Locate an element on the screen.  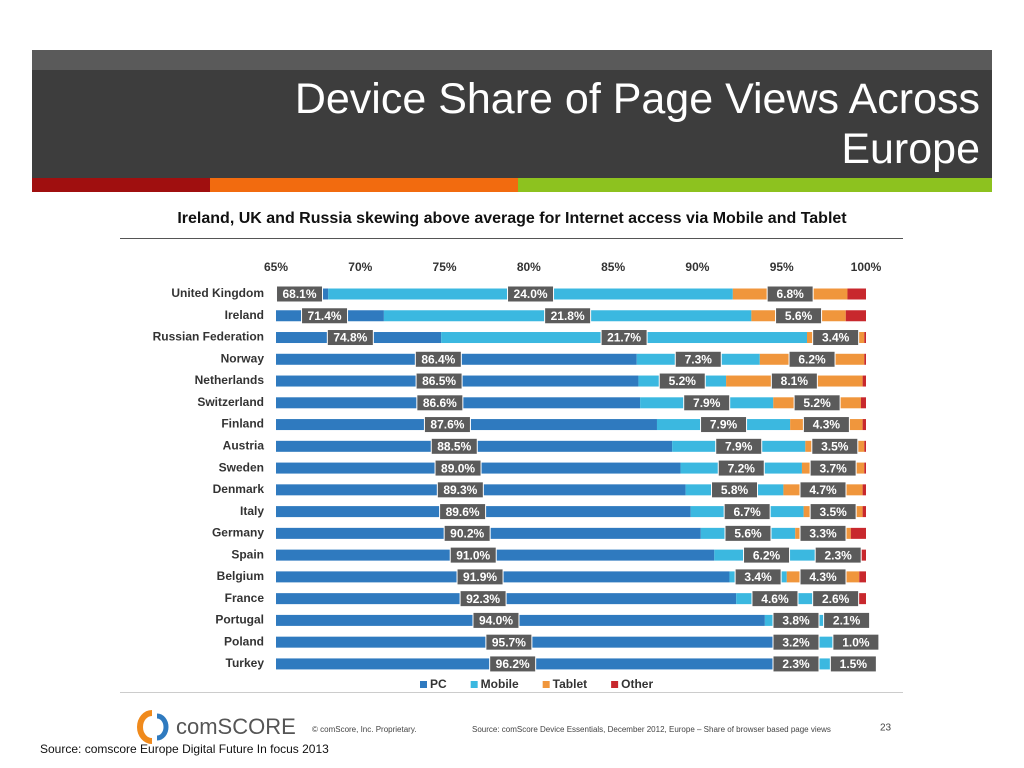
header is located at coordinates (512, 124).